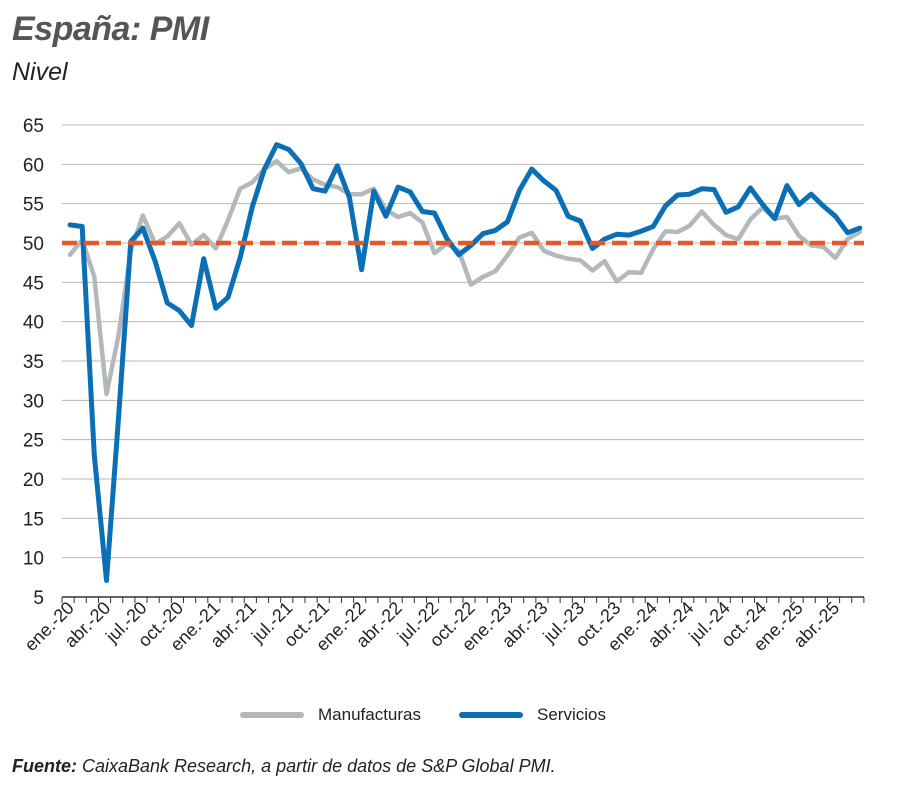 This screenshot has width=900, height=793. Describe the element at coordinates (33, 205) in the screenshot. I see `y-tick-label-55: 55` at that location.